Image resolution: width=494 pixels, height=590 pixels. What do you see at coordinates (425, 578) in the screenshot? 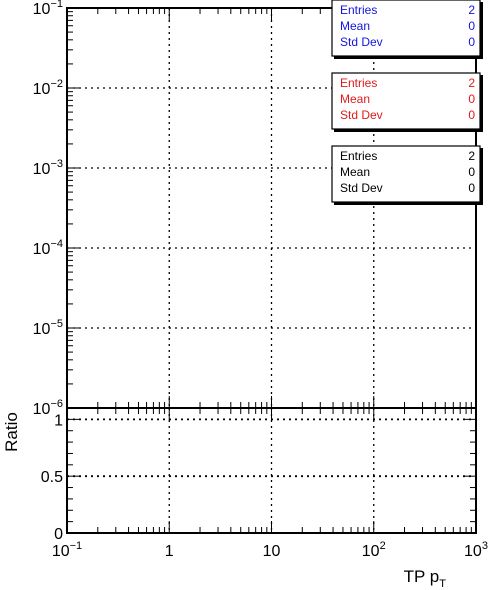
I see `x-axis-label: TP pT` at bounding box center [425, 578].